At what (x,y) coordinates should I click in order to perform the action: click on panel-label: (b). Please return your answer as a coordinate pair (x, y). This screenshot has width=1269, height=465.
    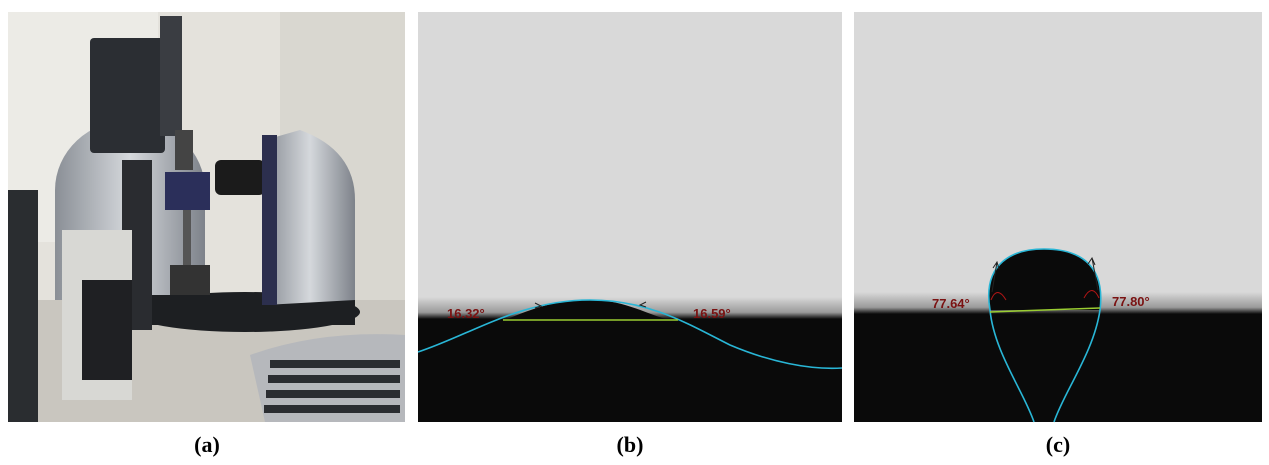
    Looking at the image, I should click on (630, 444).